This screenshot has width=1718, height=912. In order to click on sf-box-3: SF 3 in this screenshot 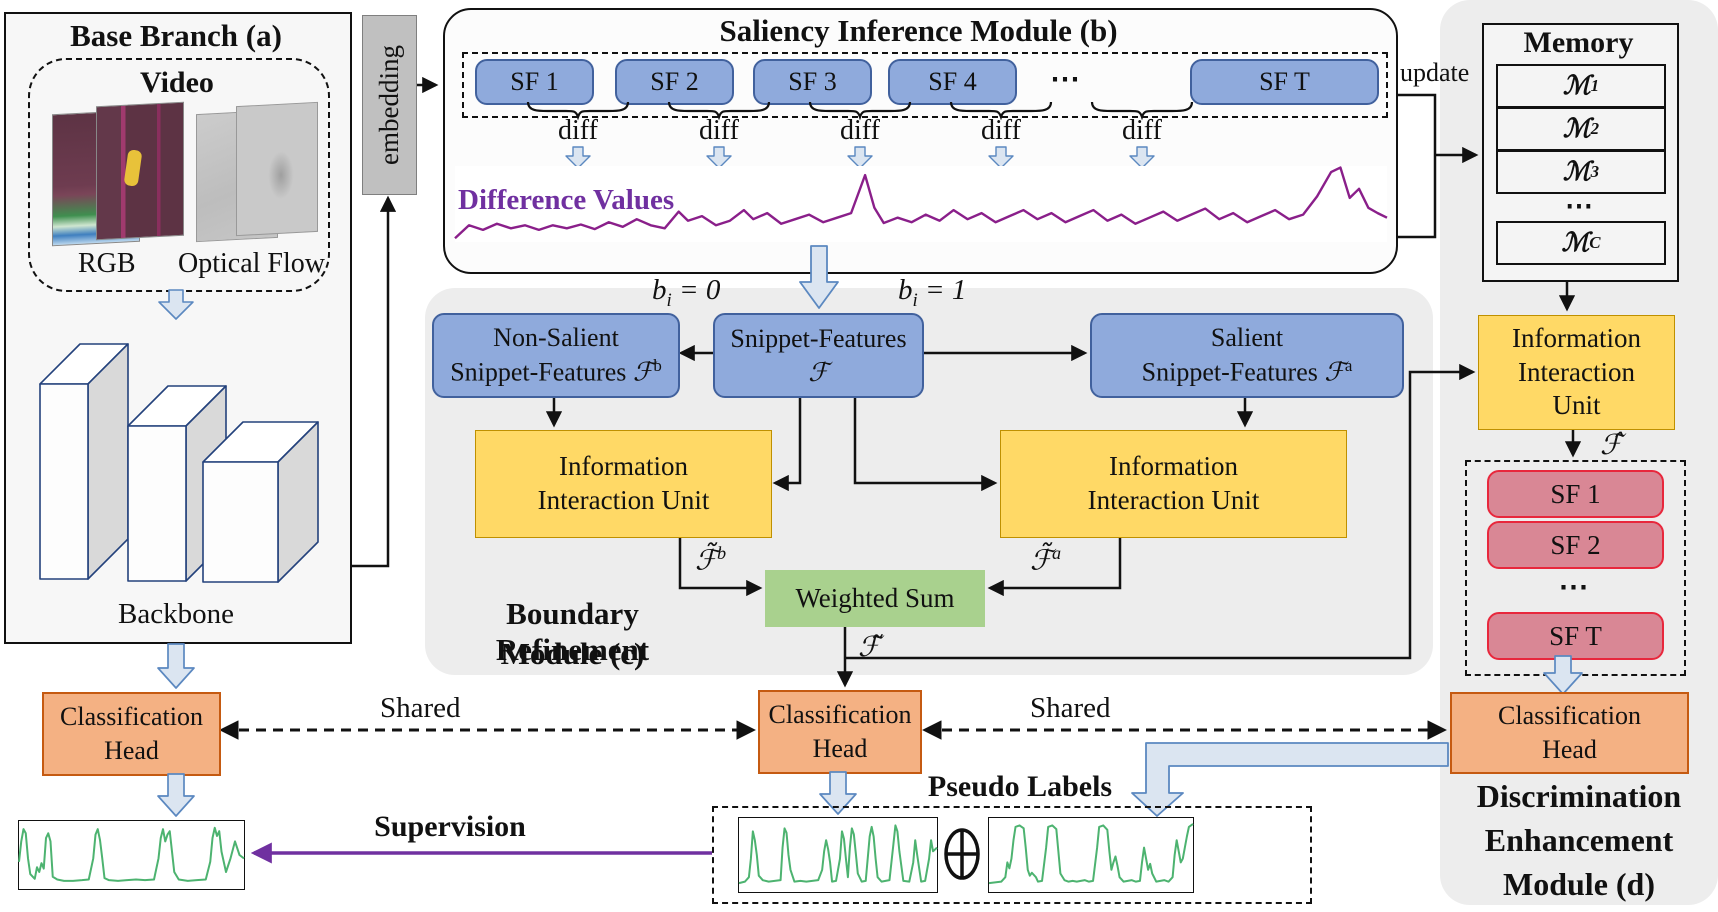, I will do `click(812, 82)`.